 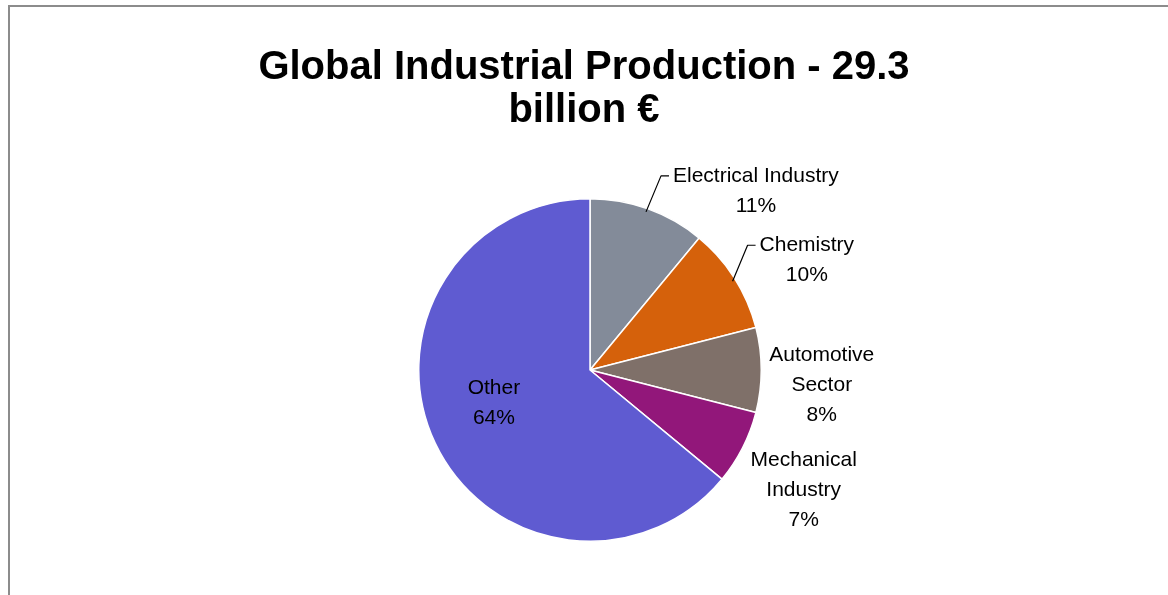 What do you see at coordinates (584, 86) in the screenshot?
I see `chart-title: Global Industrial Production - 29.3 billion €` at bounding box center [584, 86].